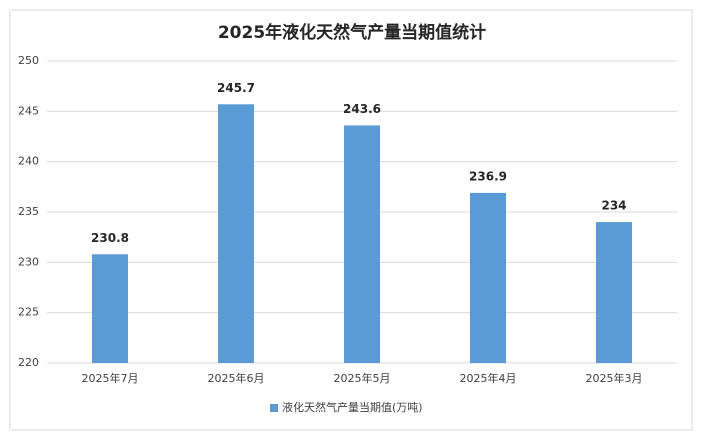  Describe the element at coordinates (28, 60) in the screenshot. I see `y-tick-label: 250` at that location.